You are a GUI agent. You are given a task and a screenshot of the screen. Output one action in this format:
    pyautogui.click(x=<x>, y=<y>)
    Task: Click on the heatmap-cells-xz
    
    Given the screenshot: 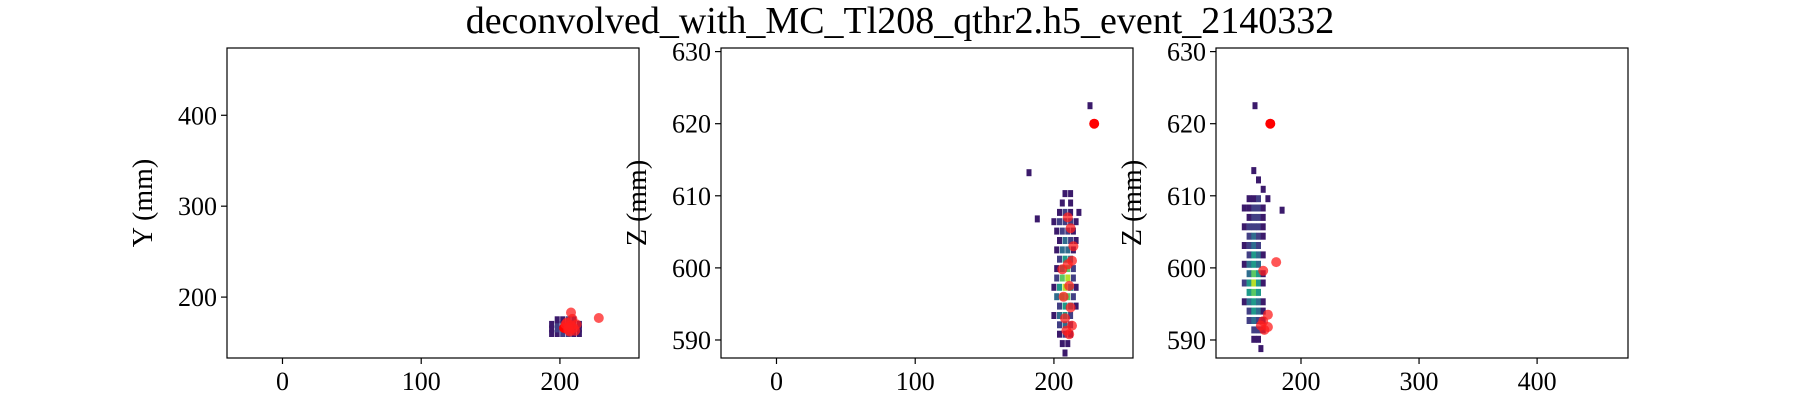 What is the action you would take?
    pyautogui.click(x=1059, y=229)
    